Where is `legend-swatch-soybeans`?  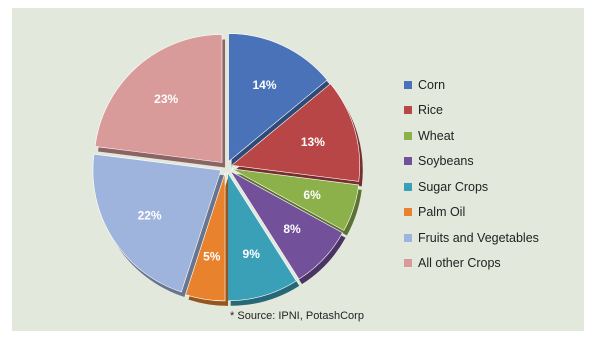 legend-swatch-soybeans is located at coordinates (408, 161).